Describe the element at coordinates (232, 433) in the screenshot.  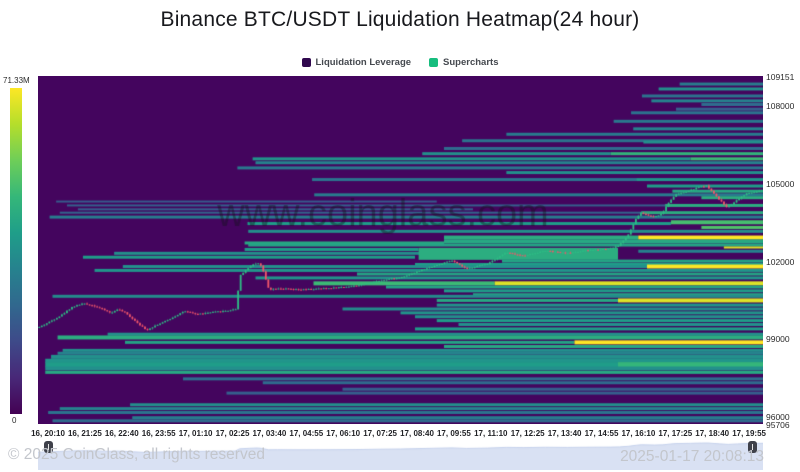
I see `x-tick: 17, 02:25` at that location.